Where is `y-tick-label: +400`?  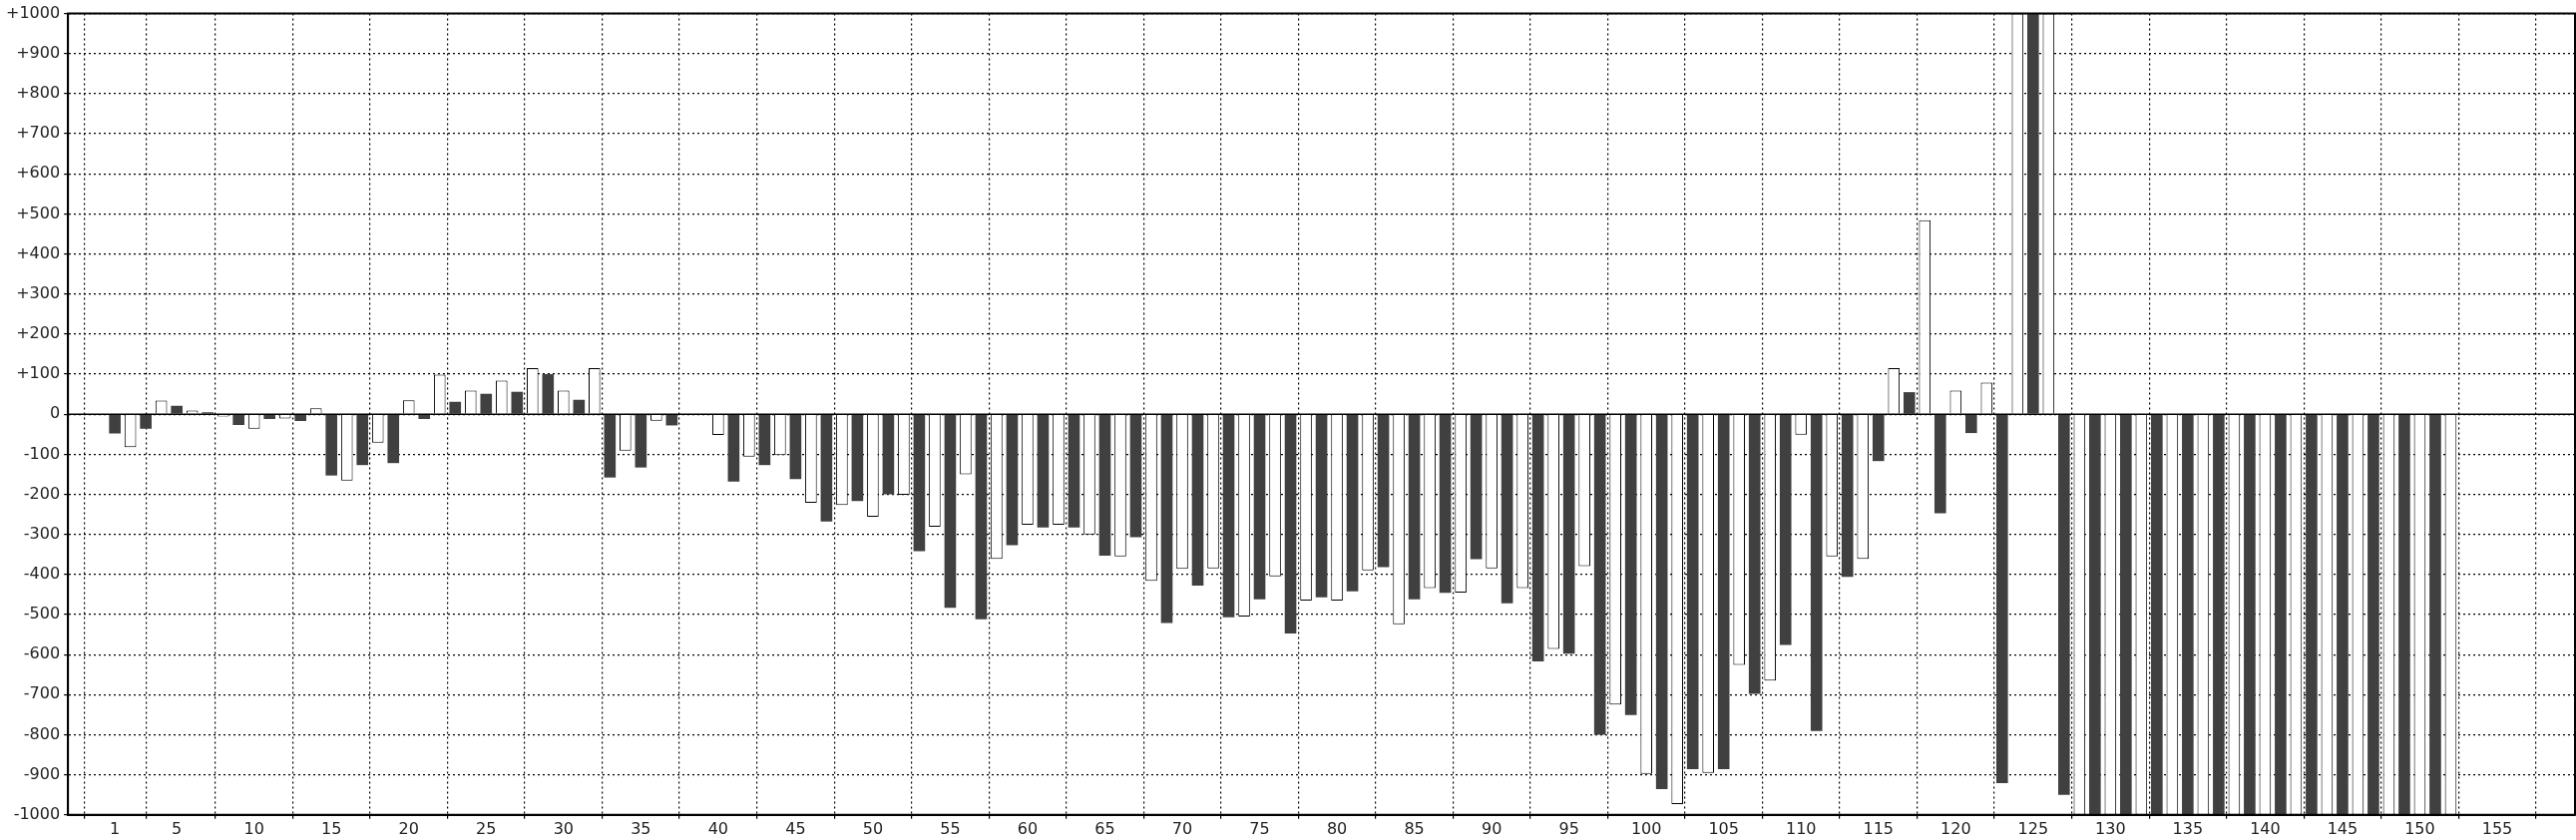
y-tick-label: +400 is located at coordinates (38, 252).